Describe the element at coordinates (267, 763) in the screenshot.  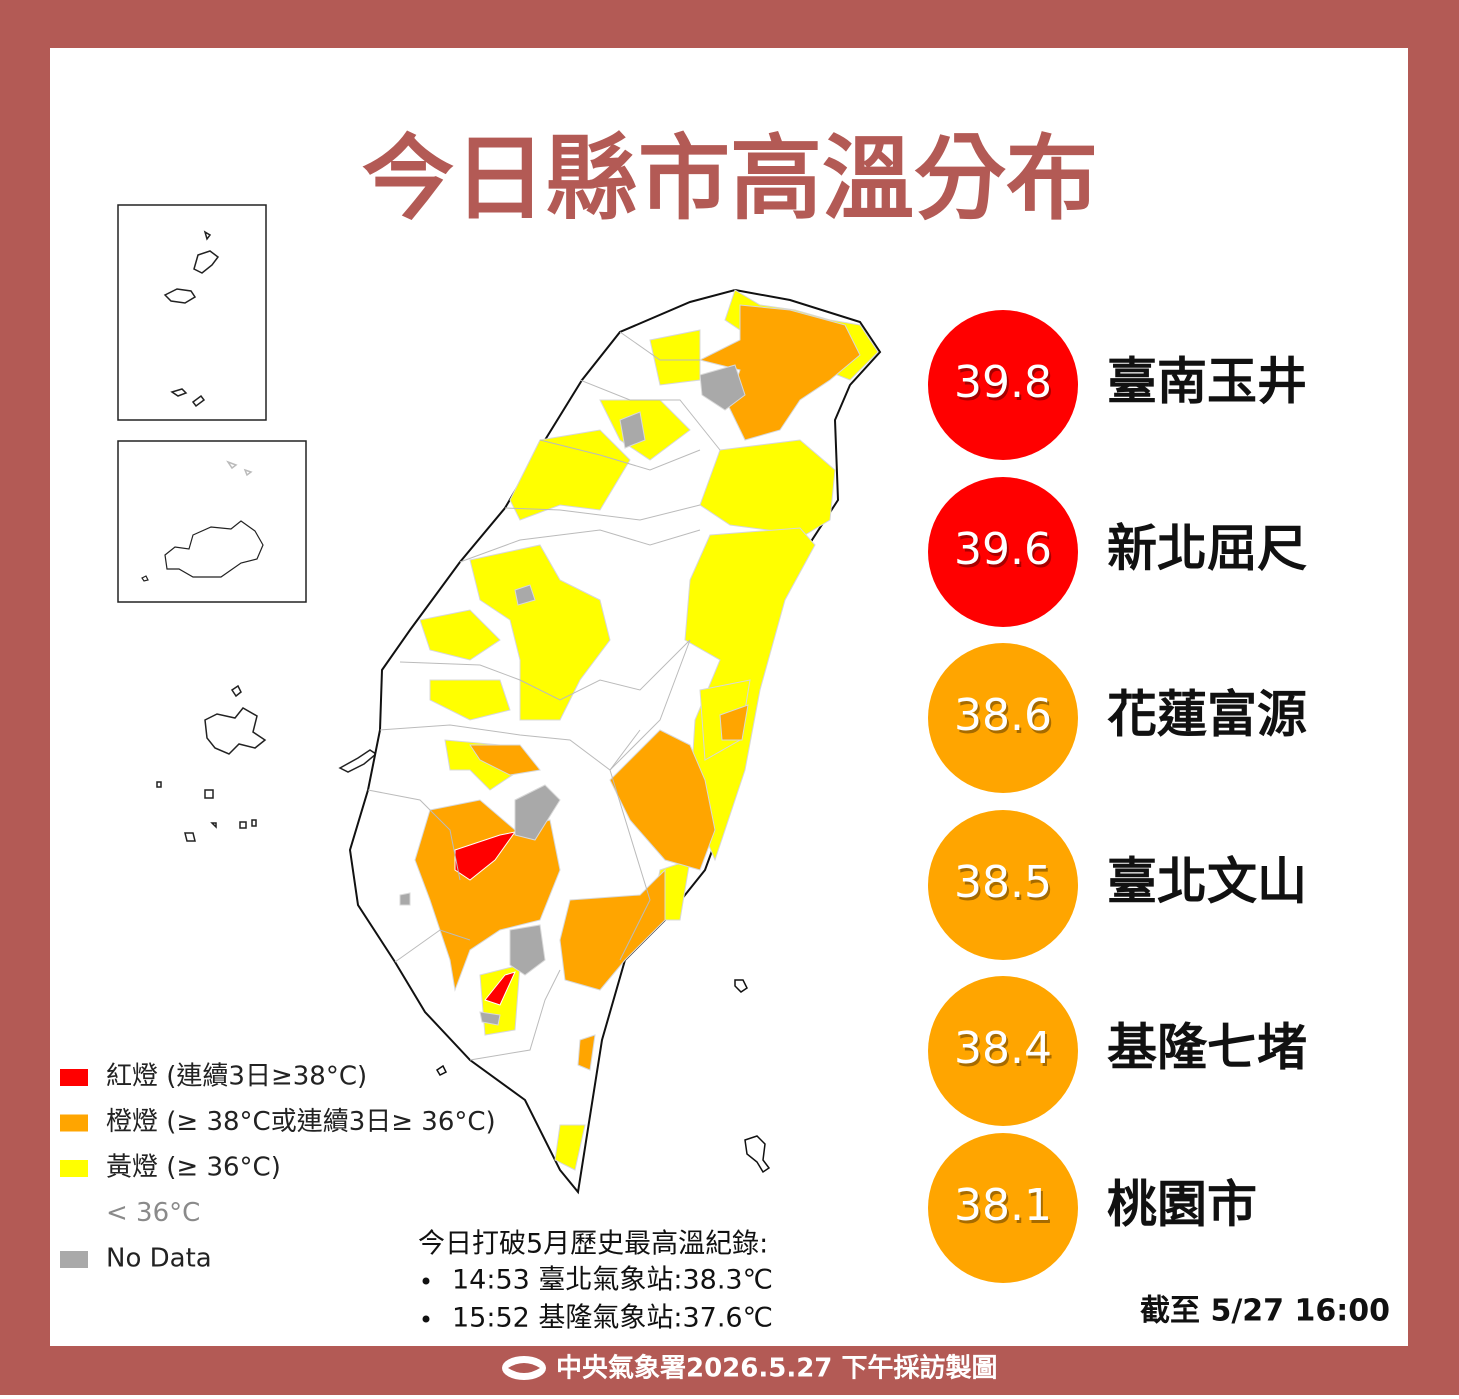
I see `penghu-islands` at that location.